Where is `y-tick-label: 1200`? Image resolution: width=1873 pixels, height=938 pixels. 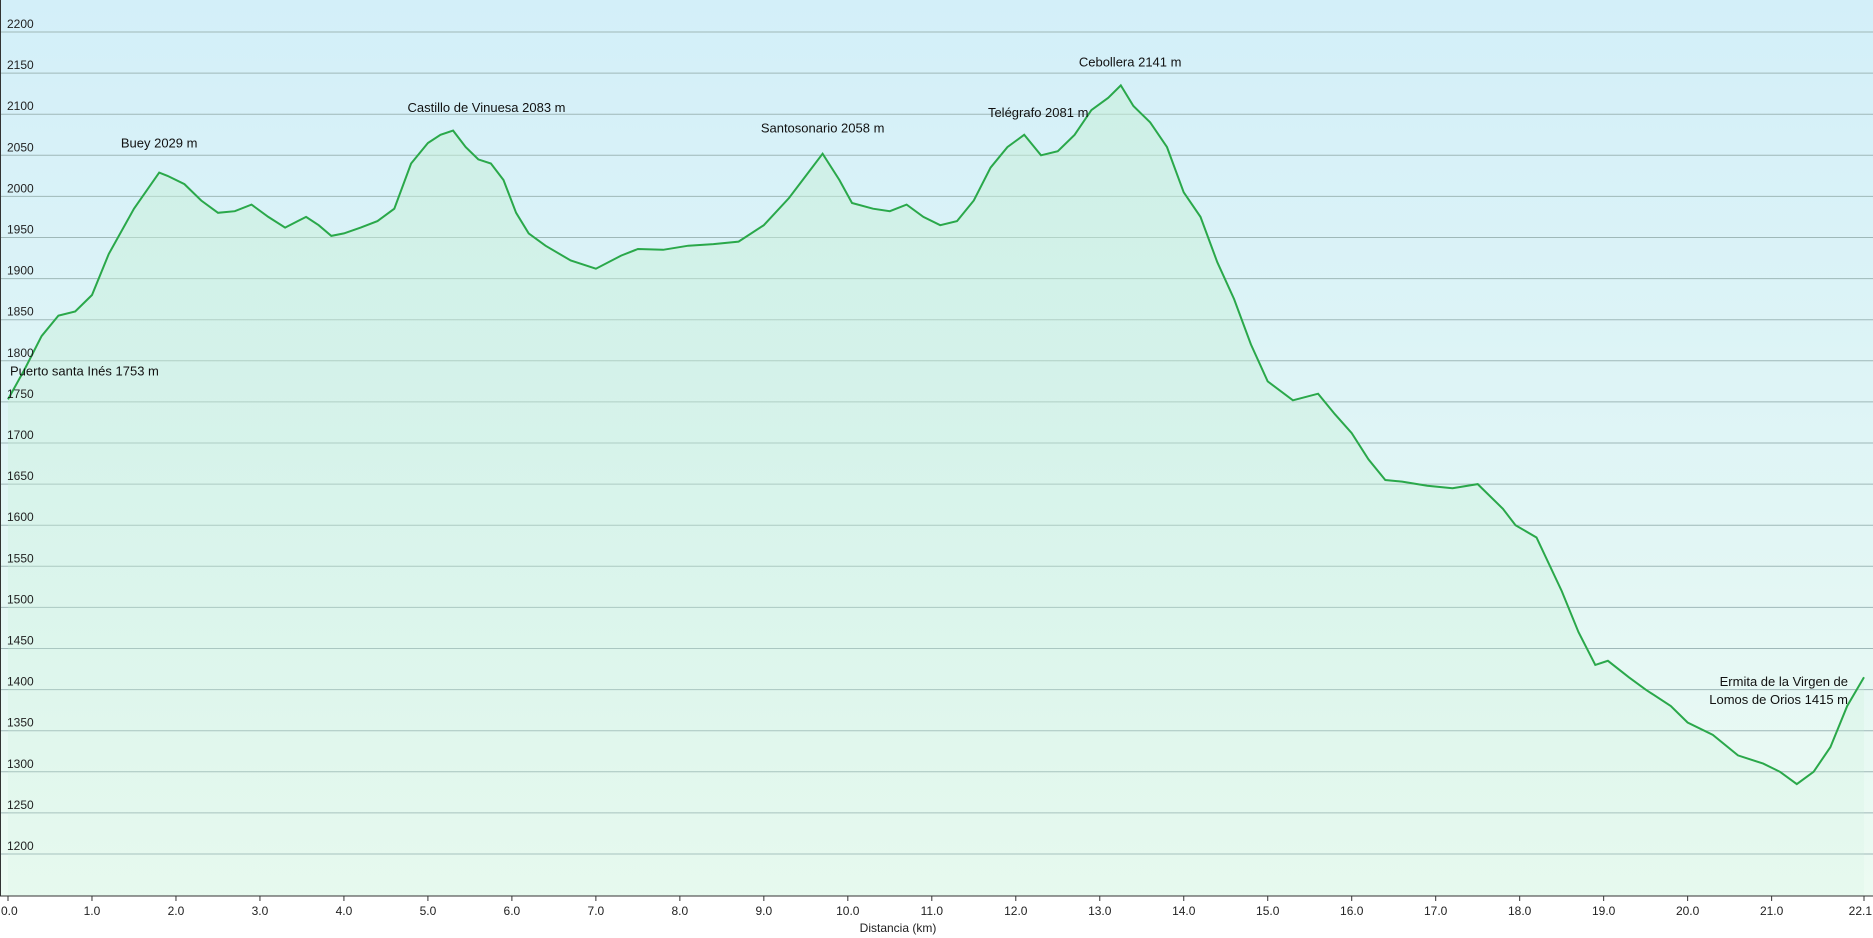
y-tick-label: 1200 is located at coordinates (20, 846).